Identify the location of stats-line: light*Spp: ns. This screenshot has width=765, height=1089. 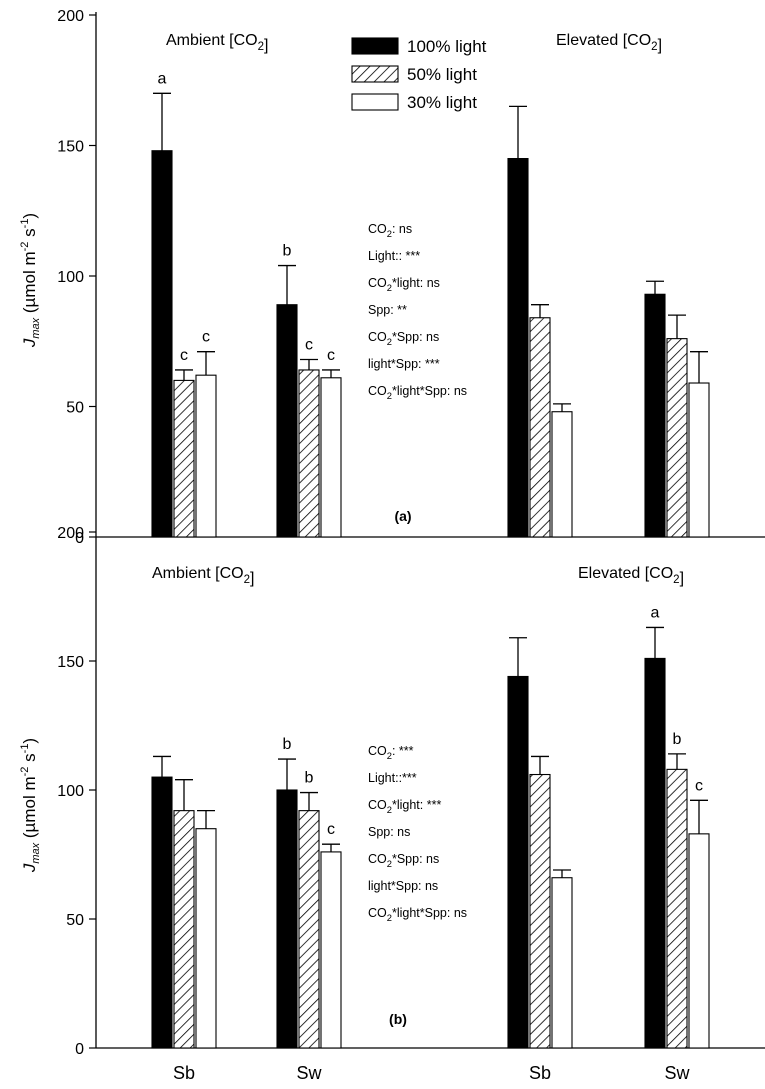
(403, 886).